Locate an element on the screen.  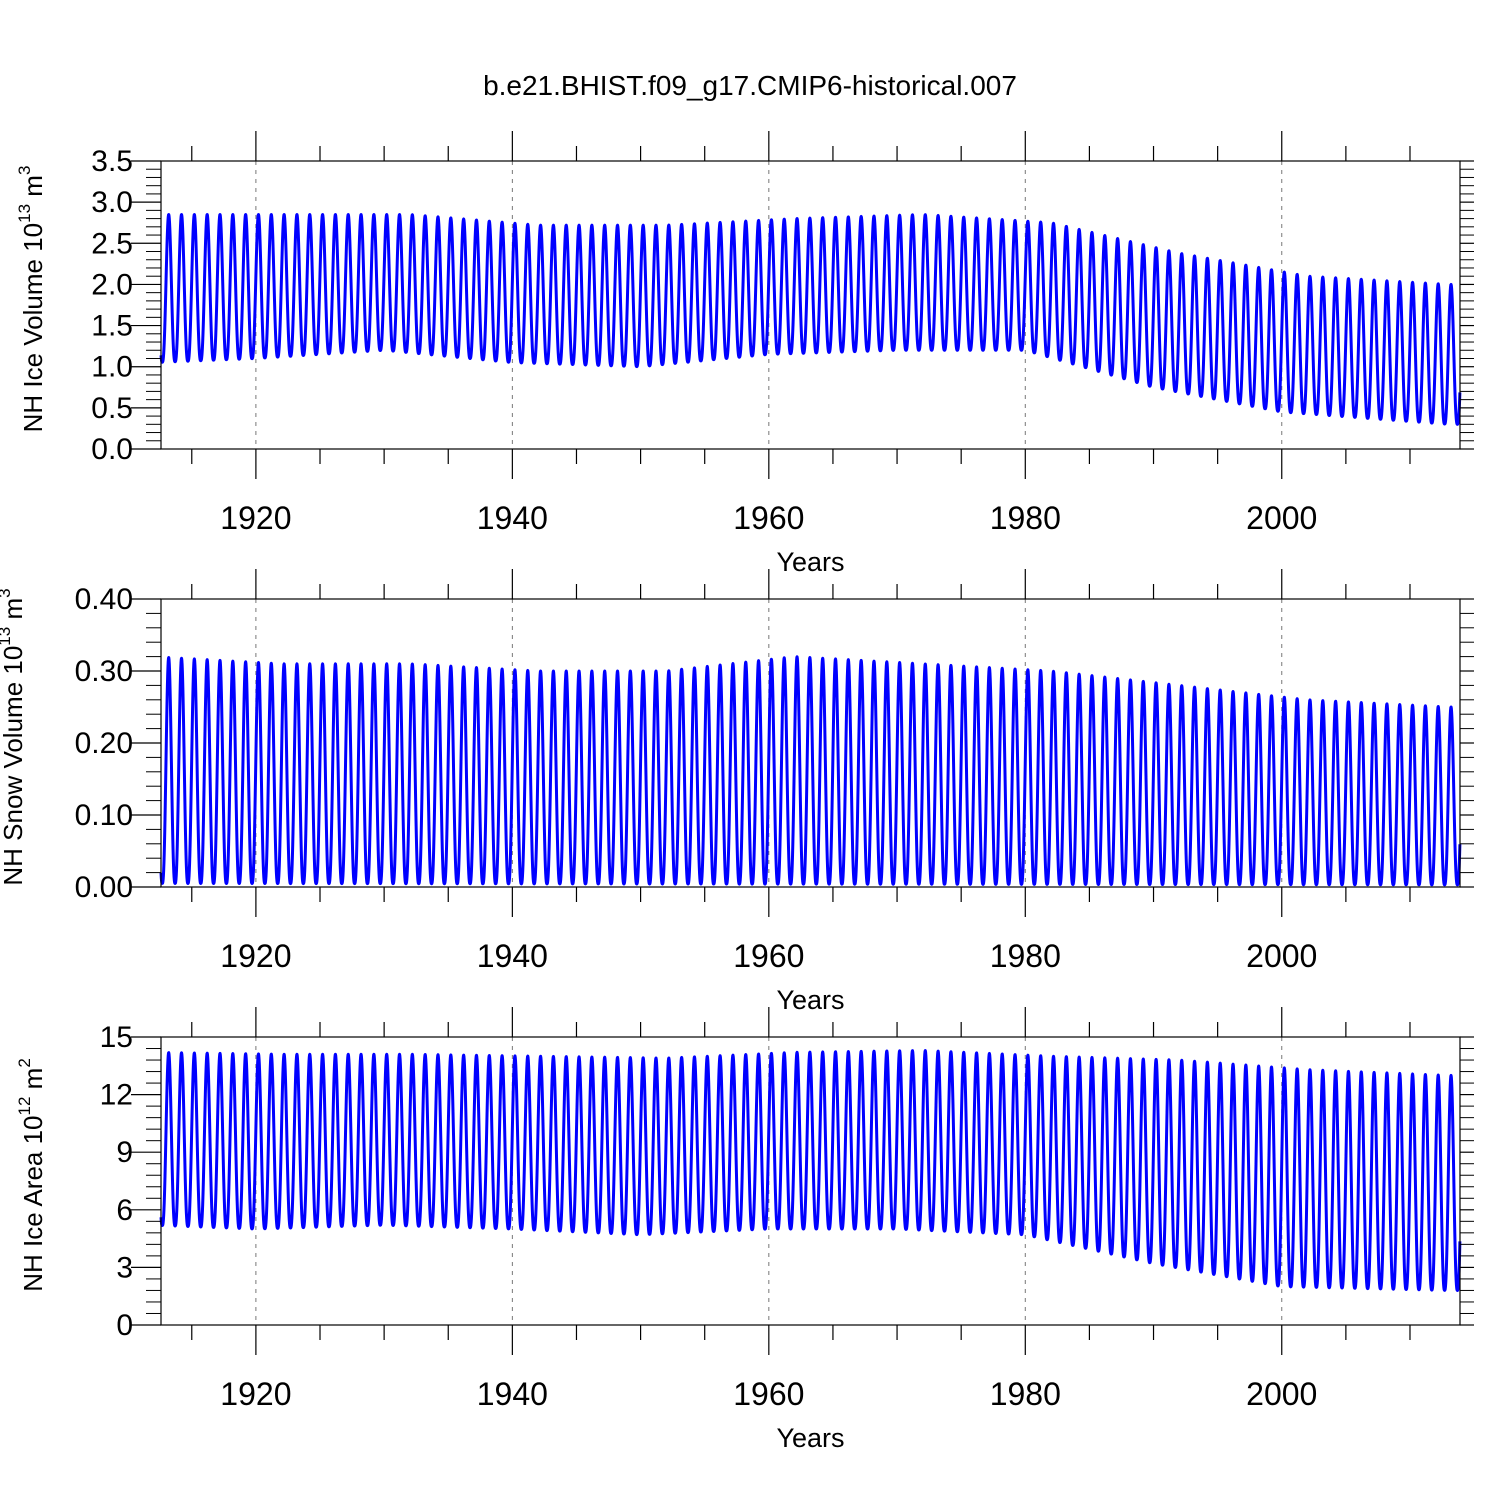
y-tick-label: 9 is located at coordinates (124, 1152).